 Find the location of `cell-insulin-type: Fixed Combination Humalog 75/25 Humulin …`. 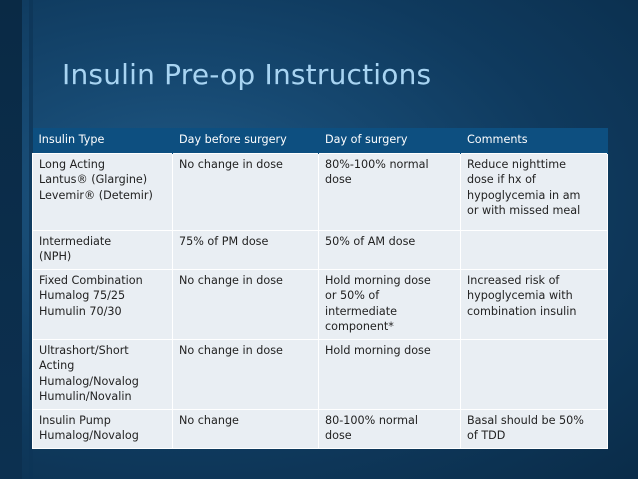

cell-insulin-type: Fixed Combination Humalog 75/25 Humulin … is located at coordinates (102, 304).